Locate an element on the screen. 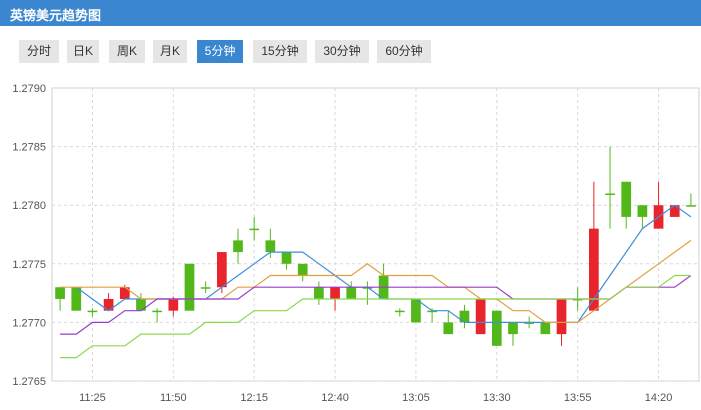 This screenshot has height=410, width=701. tab-30min: 30分钟 is located at coordinates (342, 51).